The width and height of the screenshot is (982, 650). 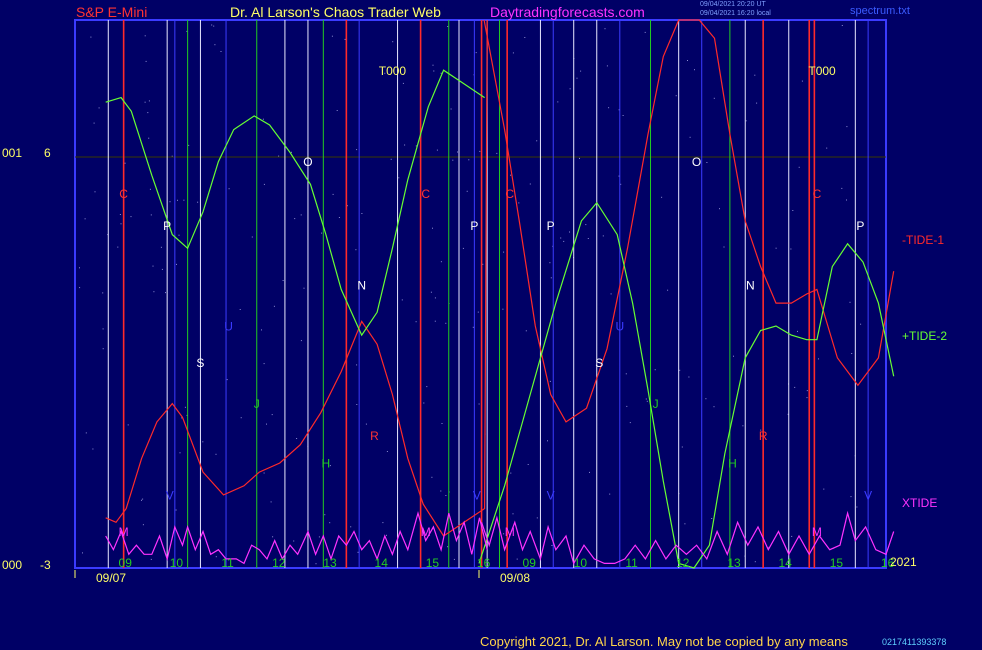 What do you see at coordinates (920, 503) in the screenshot?
I see `legend-xtide: XTIDE` at bounding box center [920, 503].